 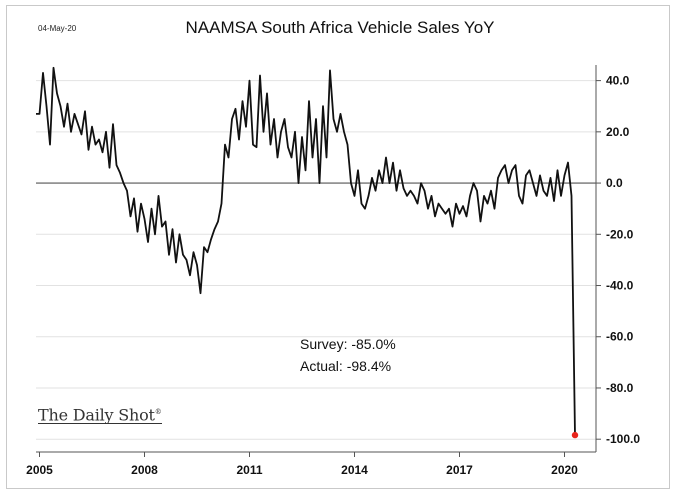 I want to click on y-tick-labels: 40.0 20.0 0.0 -20.0 -40.0 -60.0 -80.0 -100.0, so click(x=623, y=260).